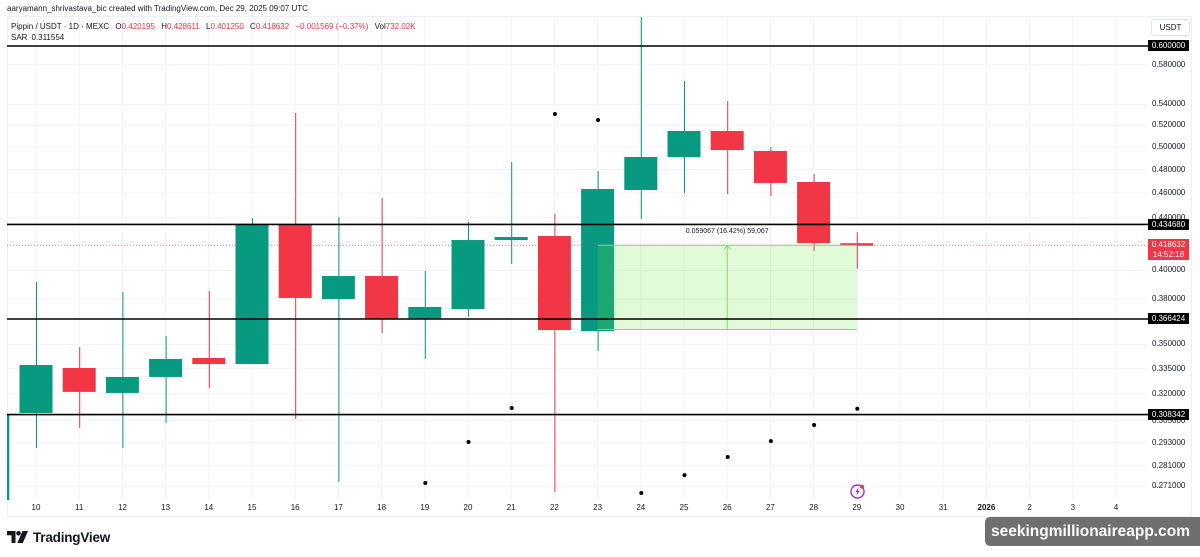 The width and height of the screenshot is (1200, 557). I want to click on time-tick-label: 12, so click(122, 507).